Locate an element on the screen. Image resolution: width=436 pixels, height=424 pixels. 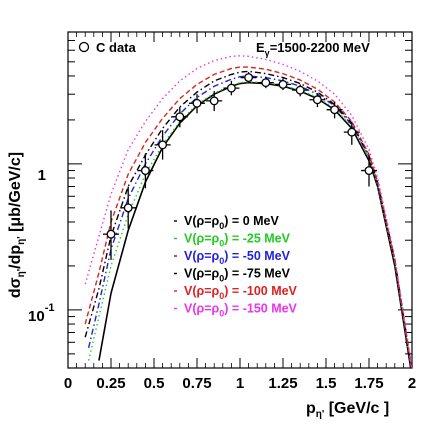
y-tick-label-0.1: 10-1 is located at coordinates (41, 313).